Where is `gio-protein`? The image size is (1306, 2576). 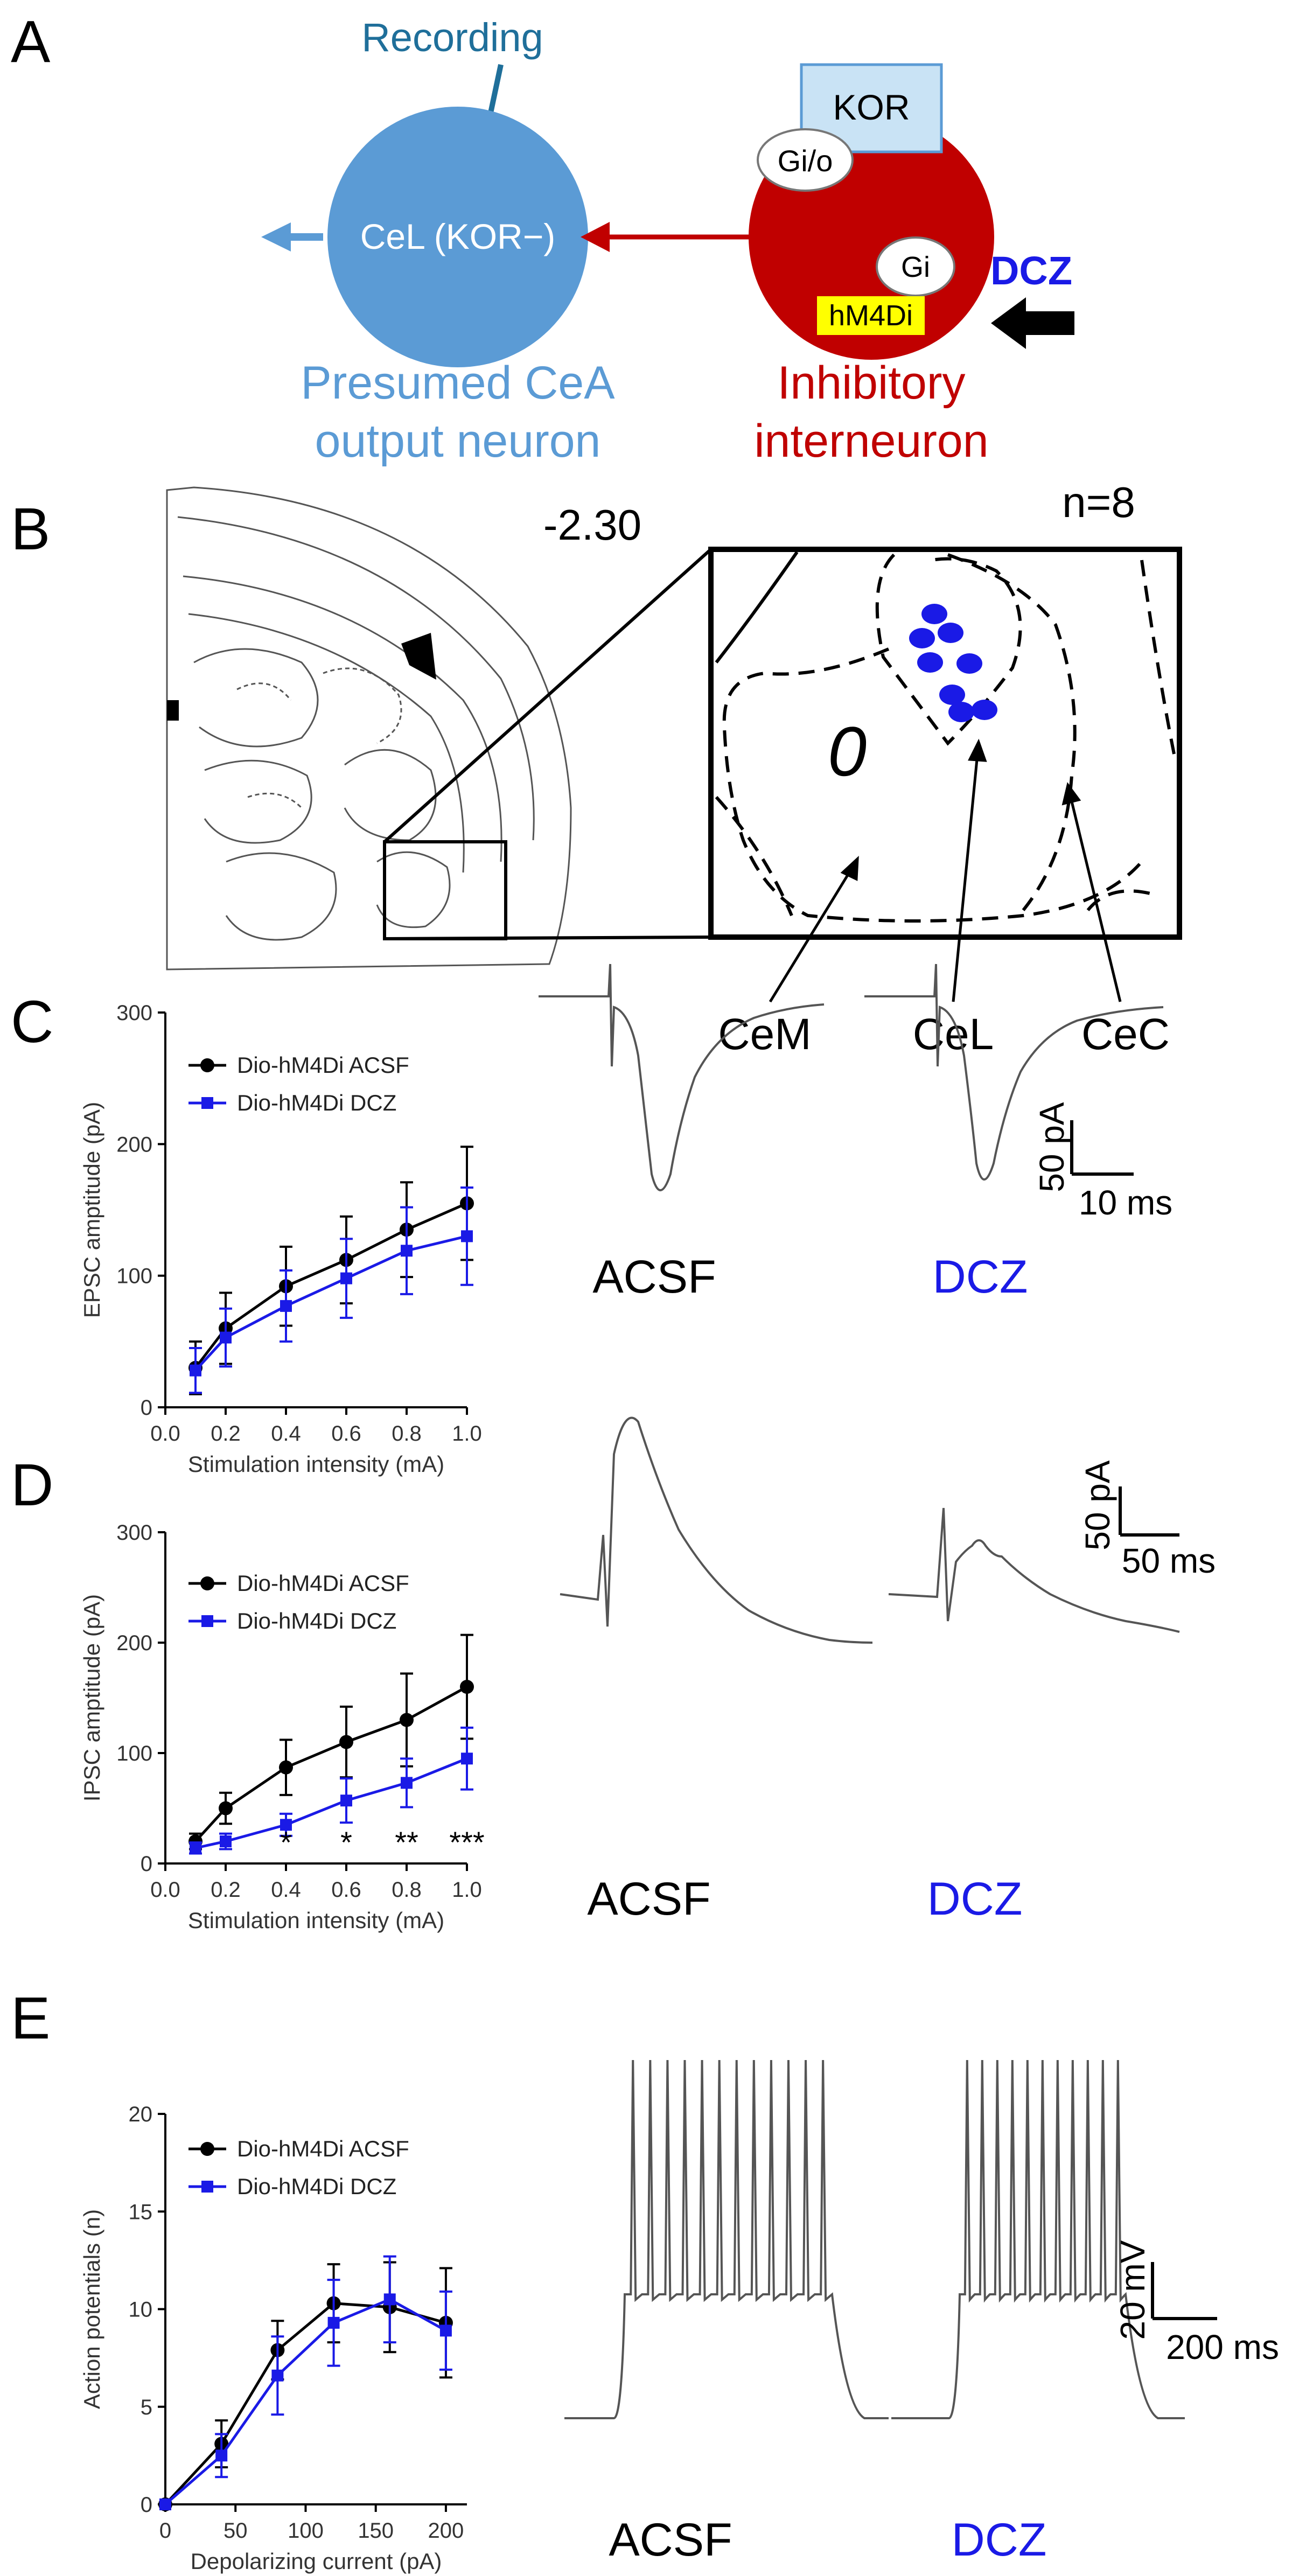
gio-protein is located at coordinates (805, 160).